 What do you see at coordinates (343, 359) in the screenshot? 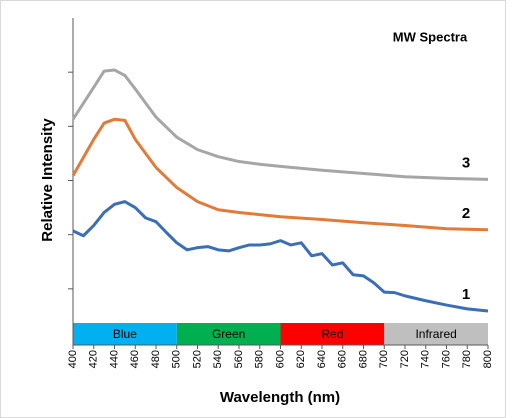
I see `x-tick-label: 660` at bounding box center [343, 359].